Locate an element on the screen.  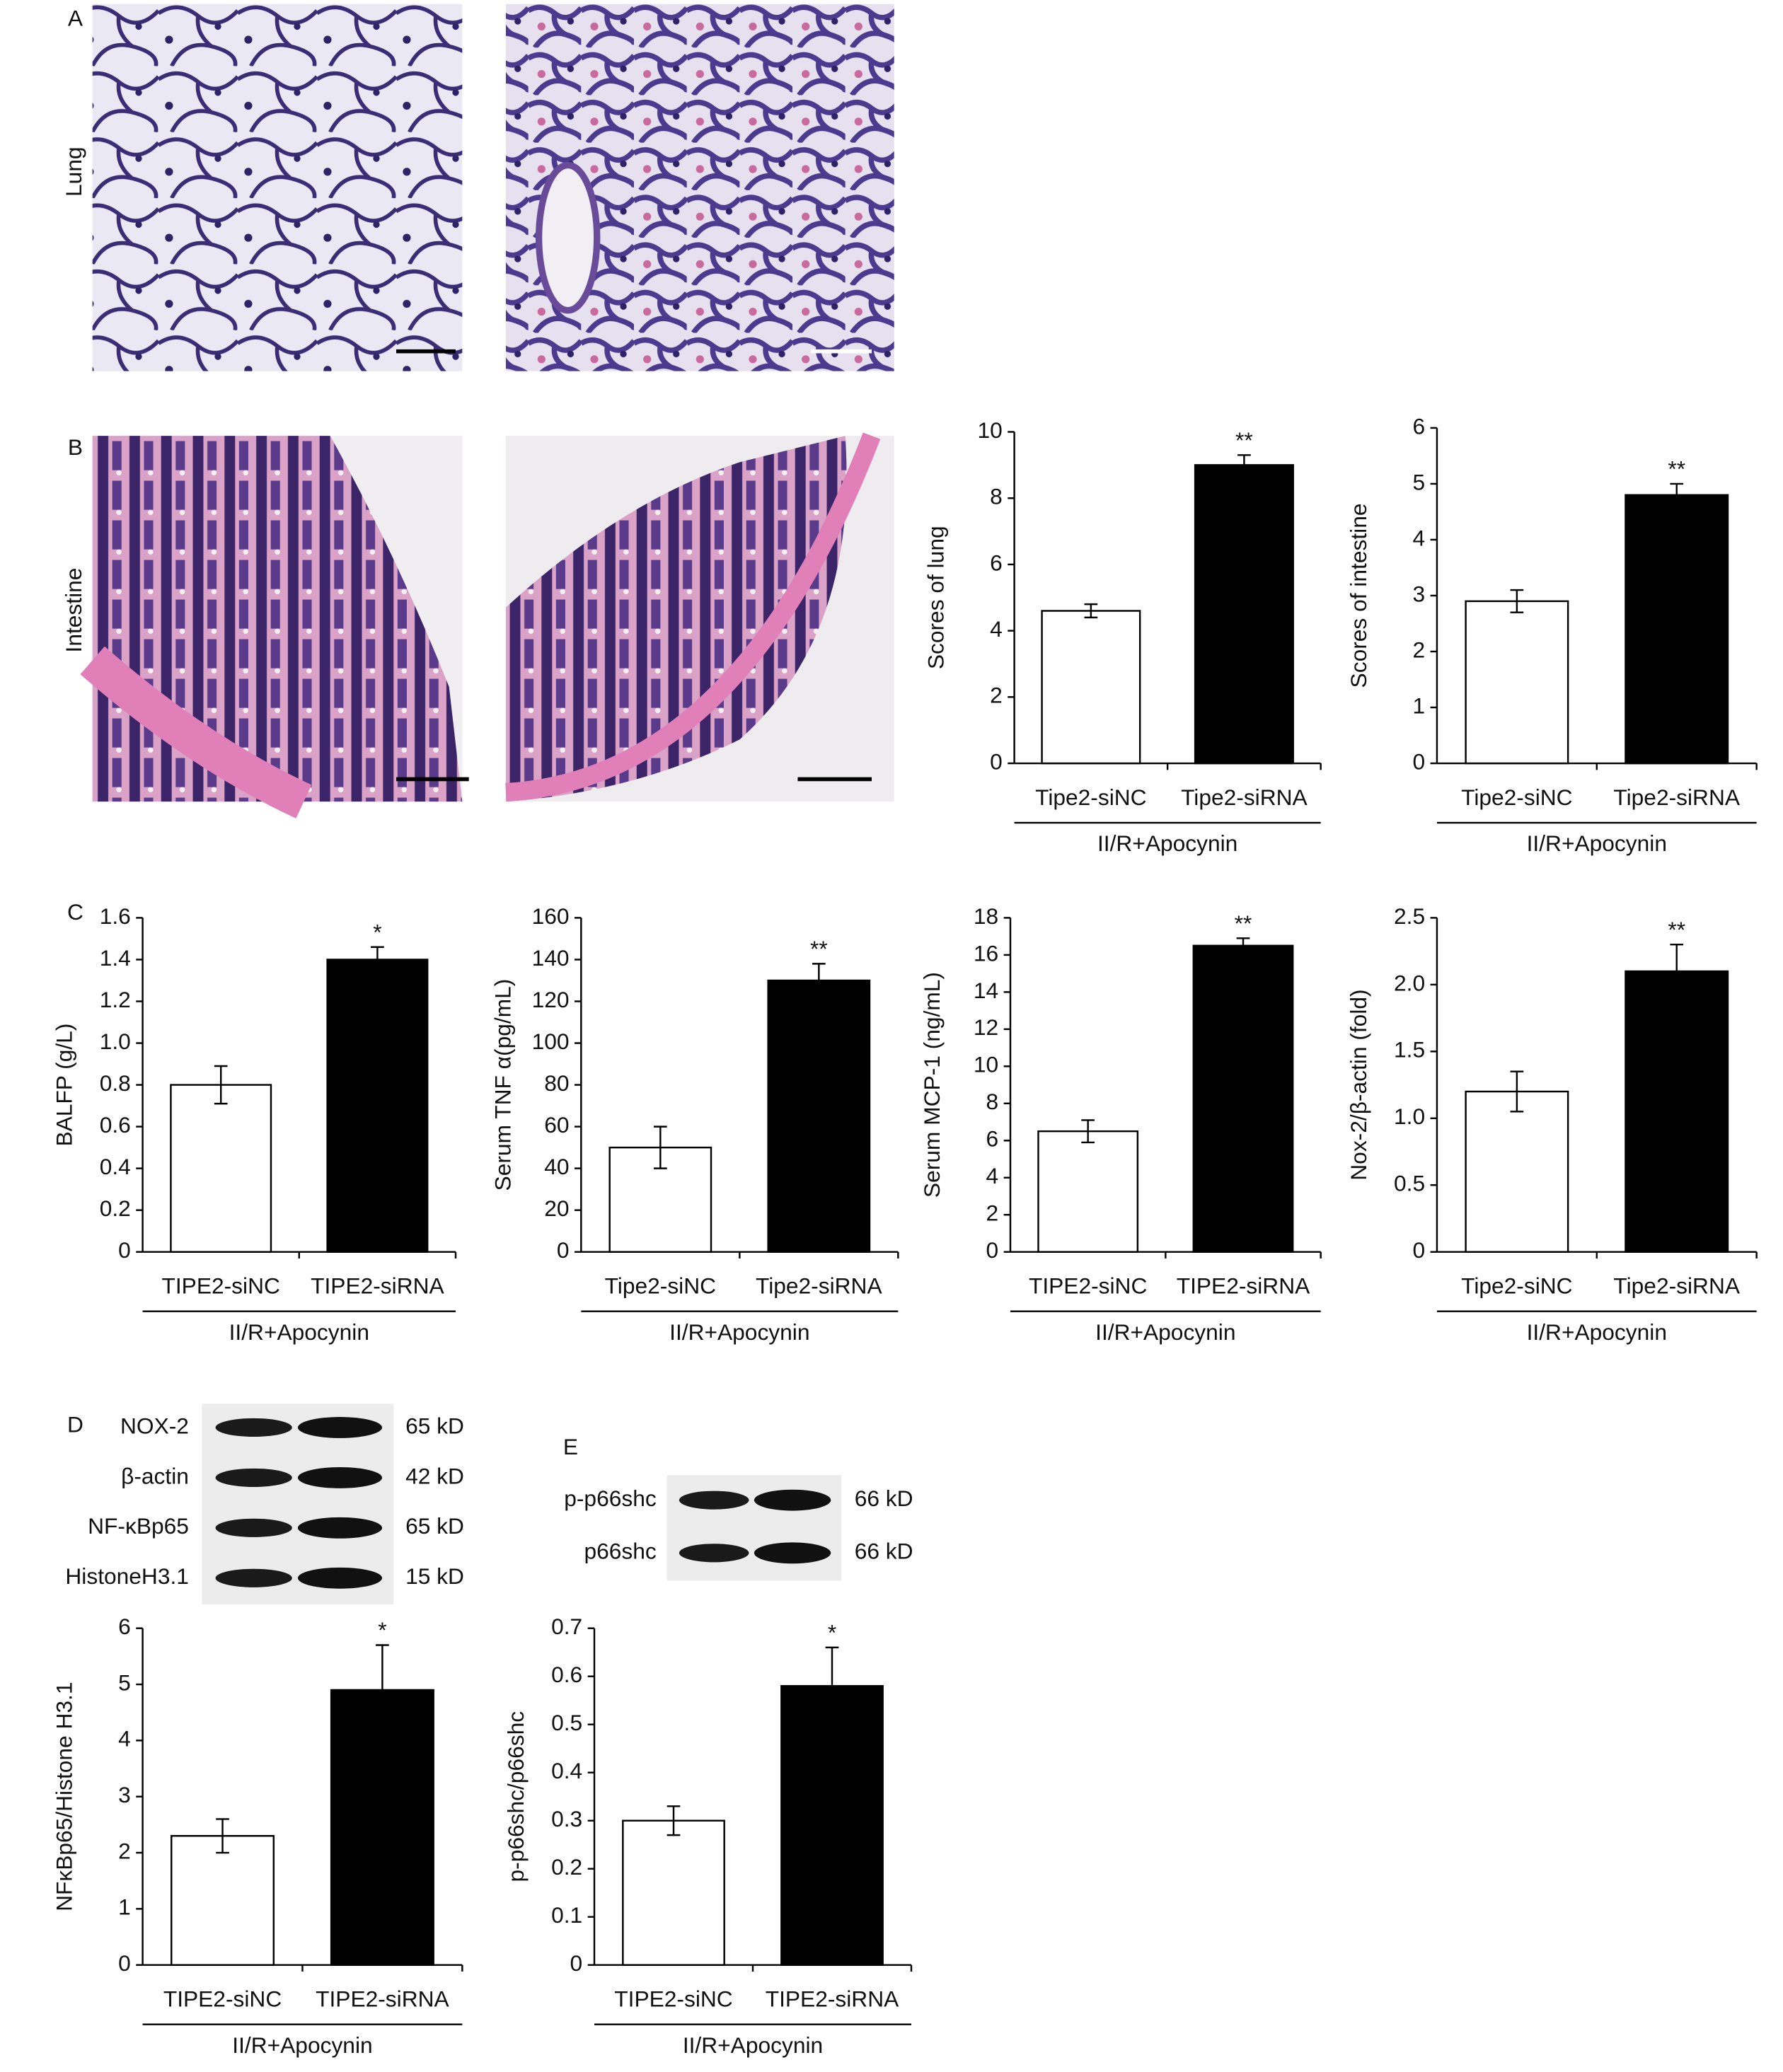
blot-size: 15 kD is located at coordinates (435, 1576).